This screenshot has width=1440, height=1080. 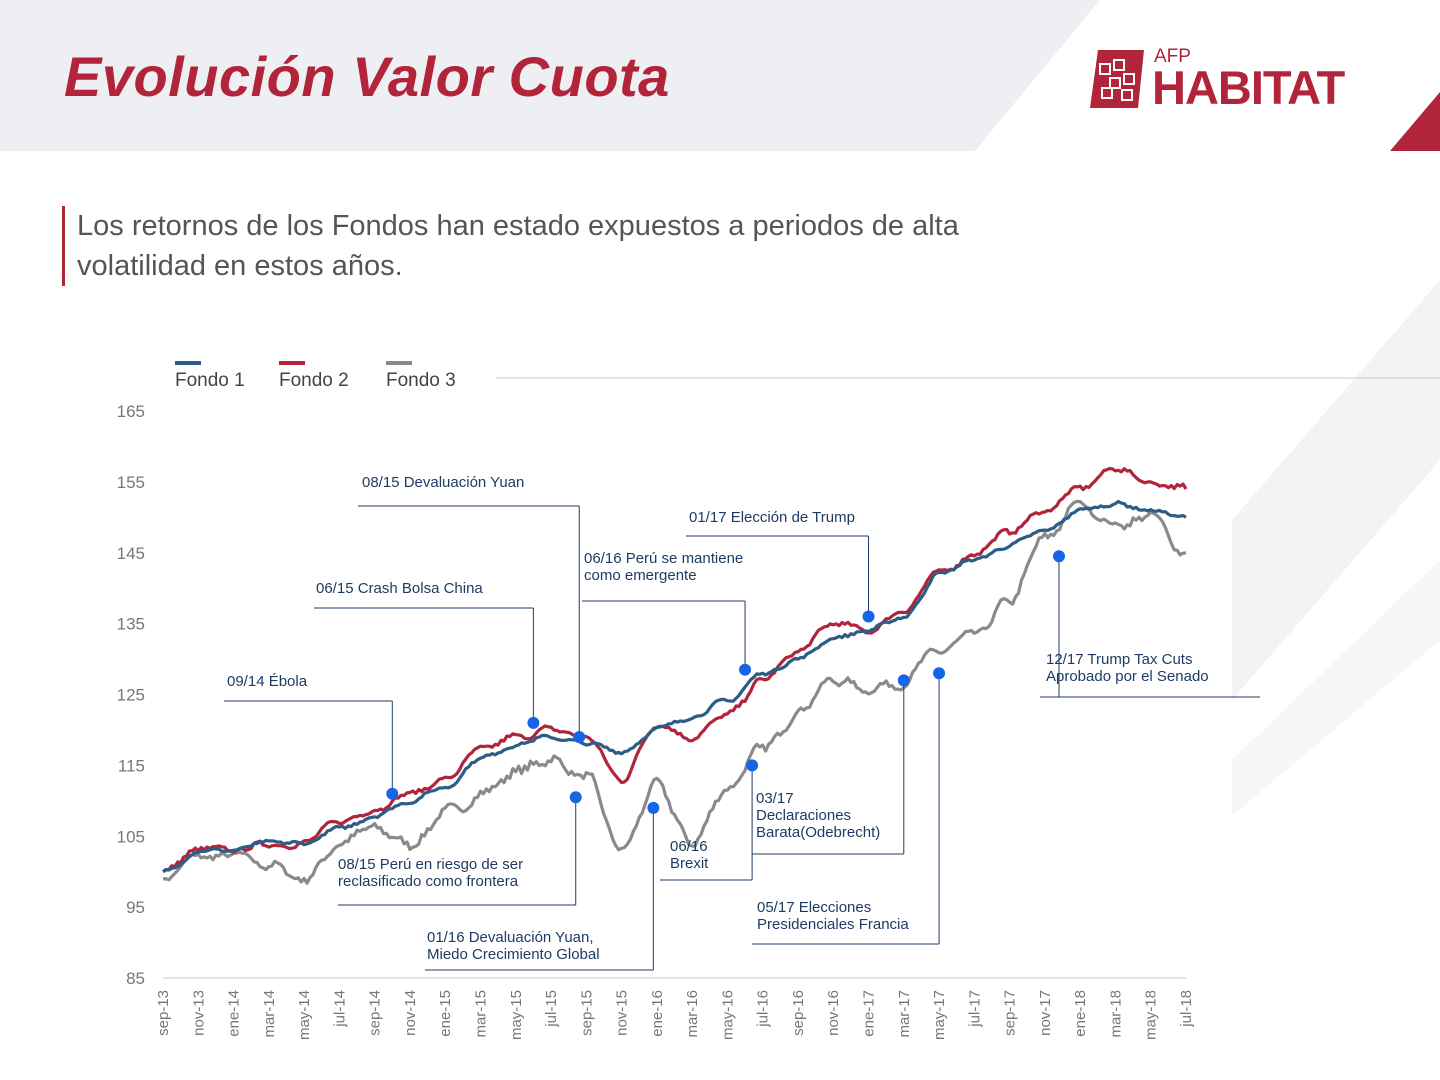 What do you see at coordinates (974, 1009) in the screenshot?
I see `x-tick-label: jul-17` at bounding box center [974, 1009].